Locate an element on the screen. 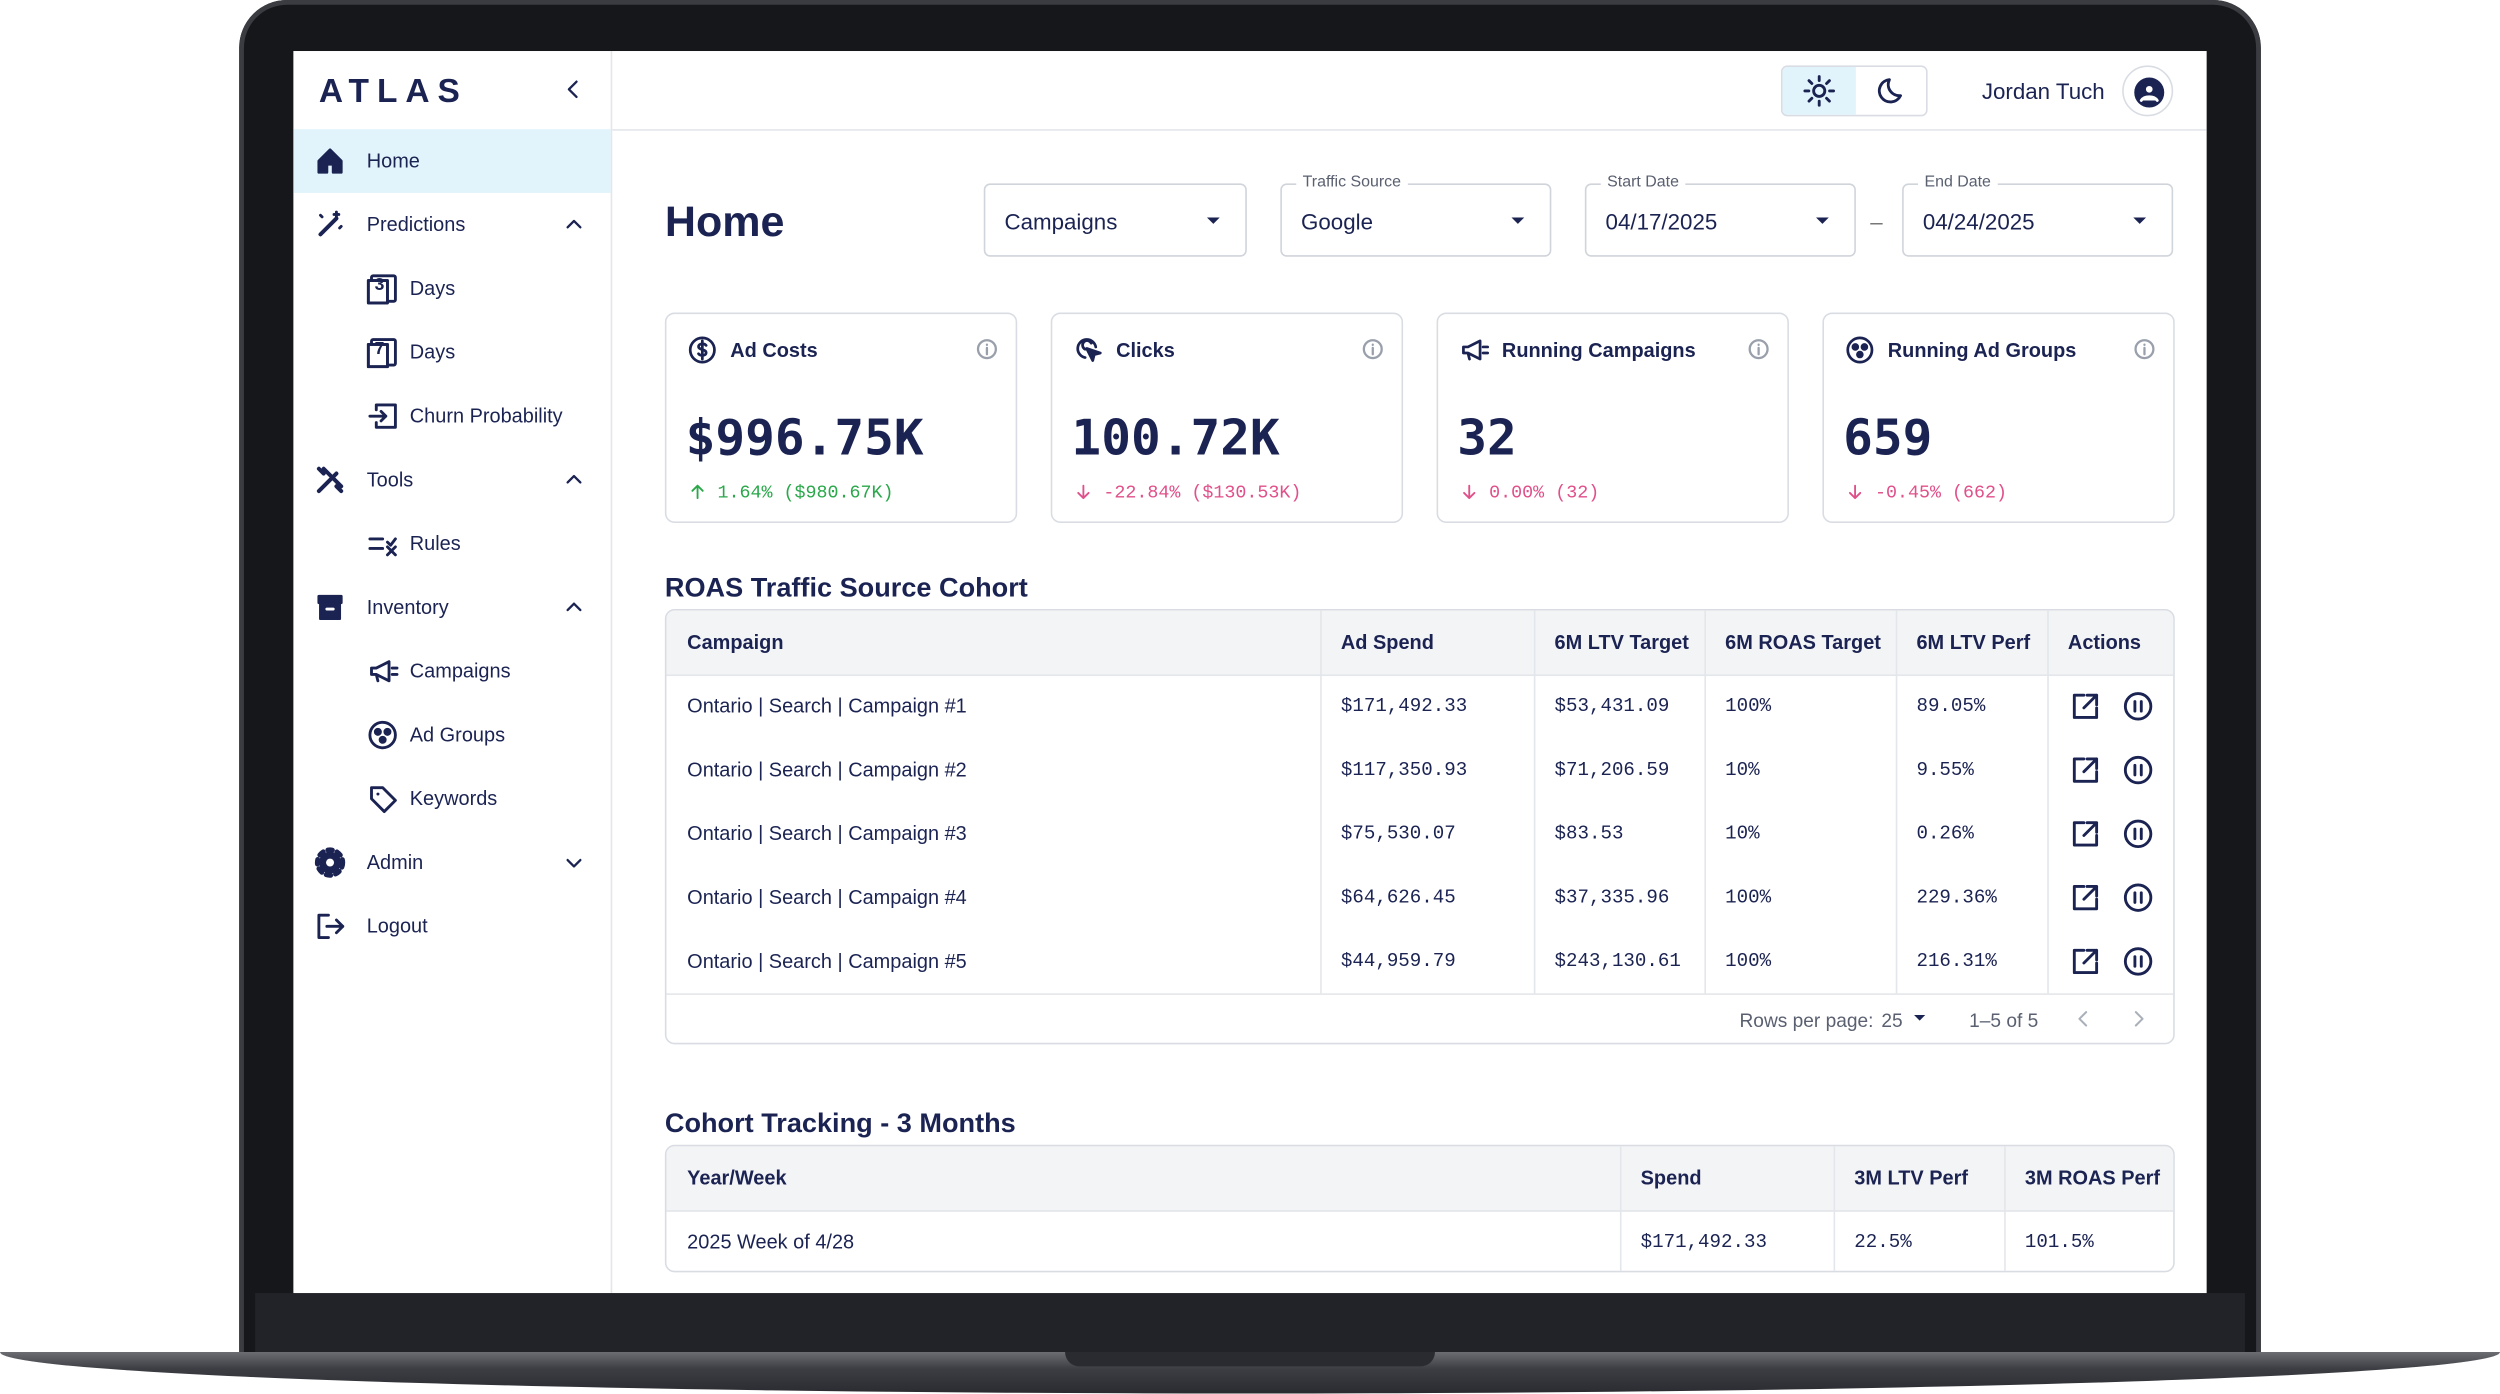 This screenshot has height=1394, width=2500. next-page-button is located at coordinates (2138, 1019).